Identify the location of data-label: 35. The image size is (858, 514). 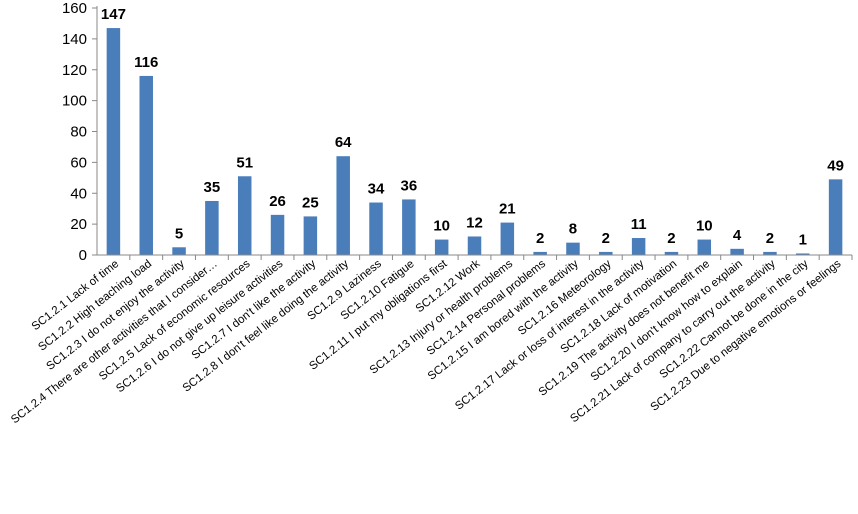
(212, 187).